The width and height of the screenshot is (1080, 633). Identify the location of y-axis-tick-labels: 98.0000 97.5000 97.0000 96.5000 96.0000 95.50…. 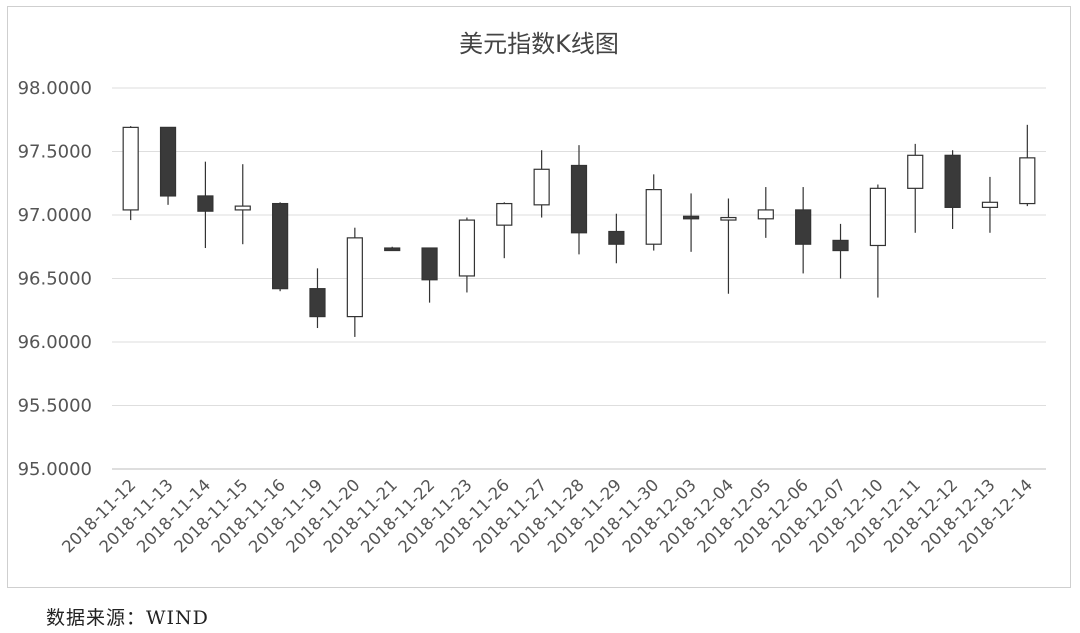
(55, 279).